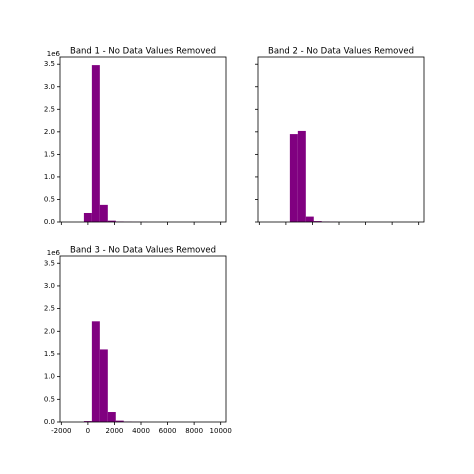 This screenshot has height=474, width=474. What do you see at coordinates (88, 431) in the screenshot?
I see `x-tick-label: 0` at bounding box center [88, 431].